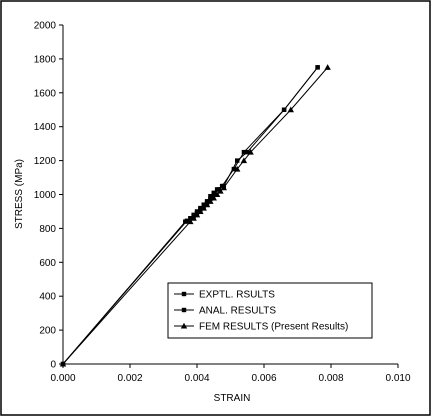 Image resolution: width=431 pixels, height=416 pixels. What do you see at coordinates (232, 398) in the screenshot?
I see `x-axis-title: STRAIN` at bounding box center [232, 398].